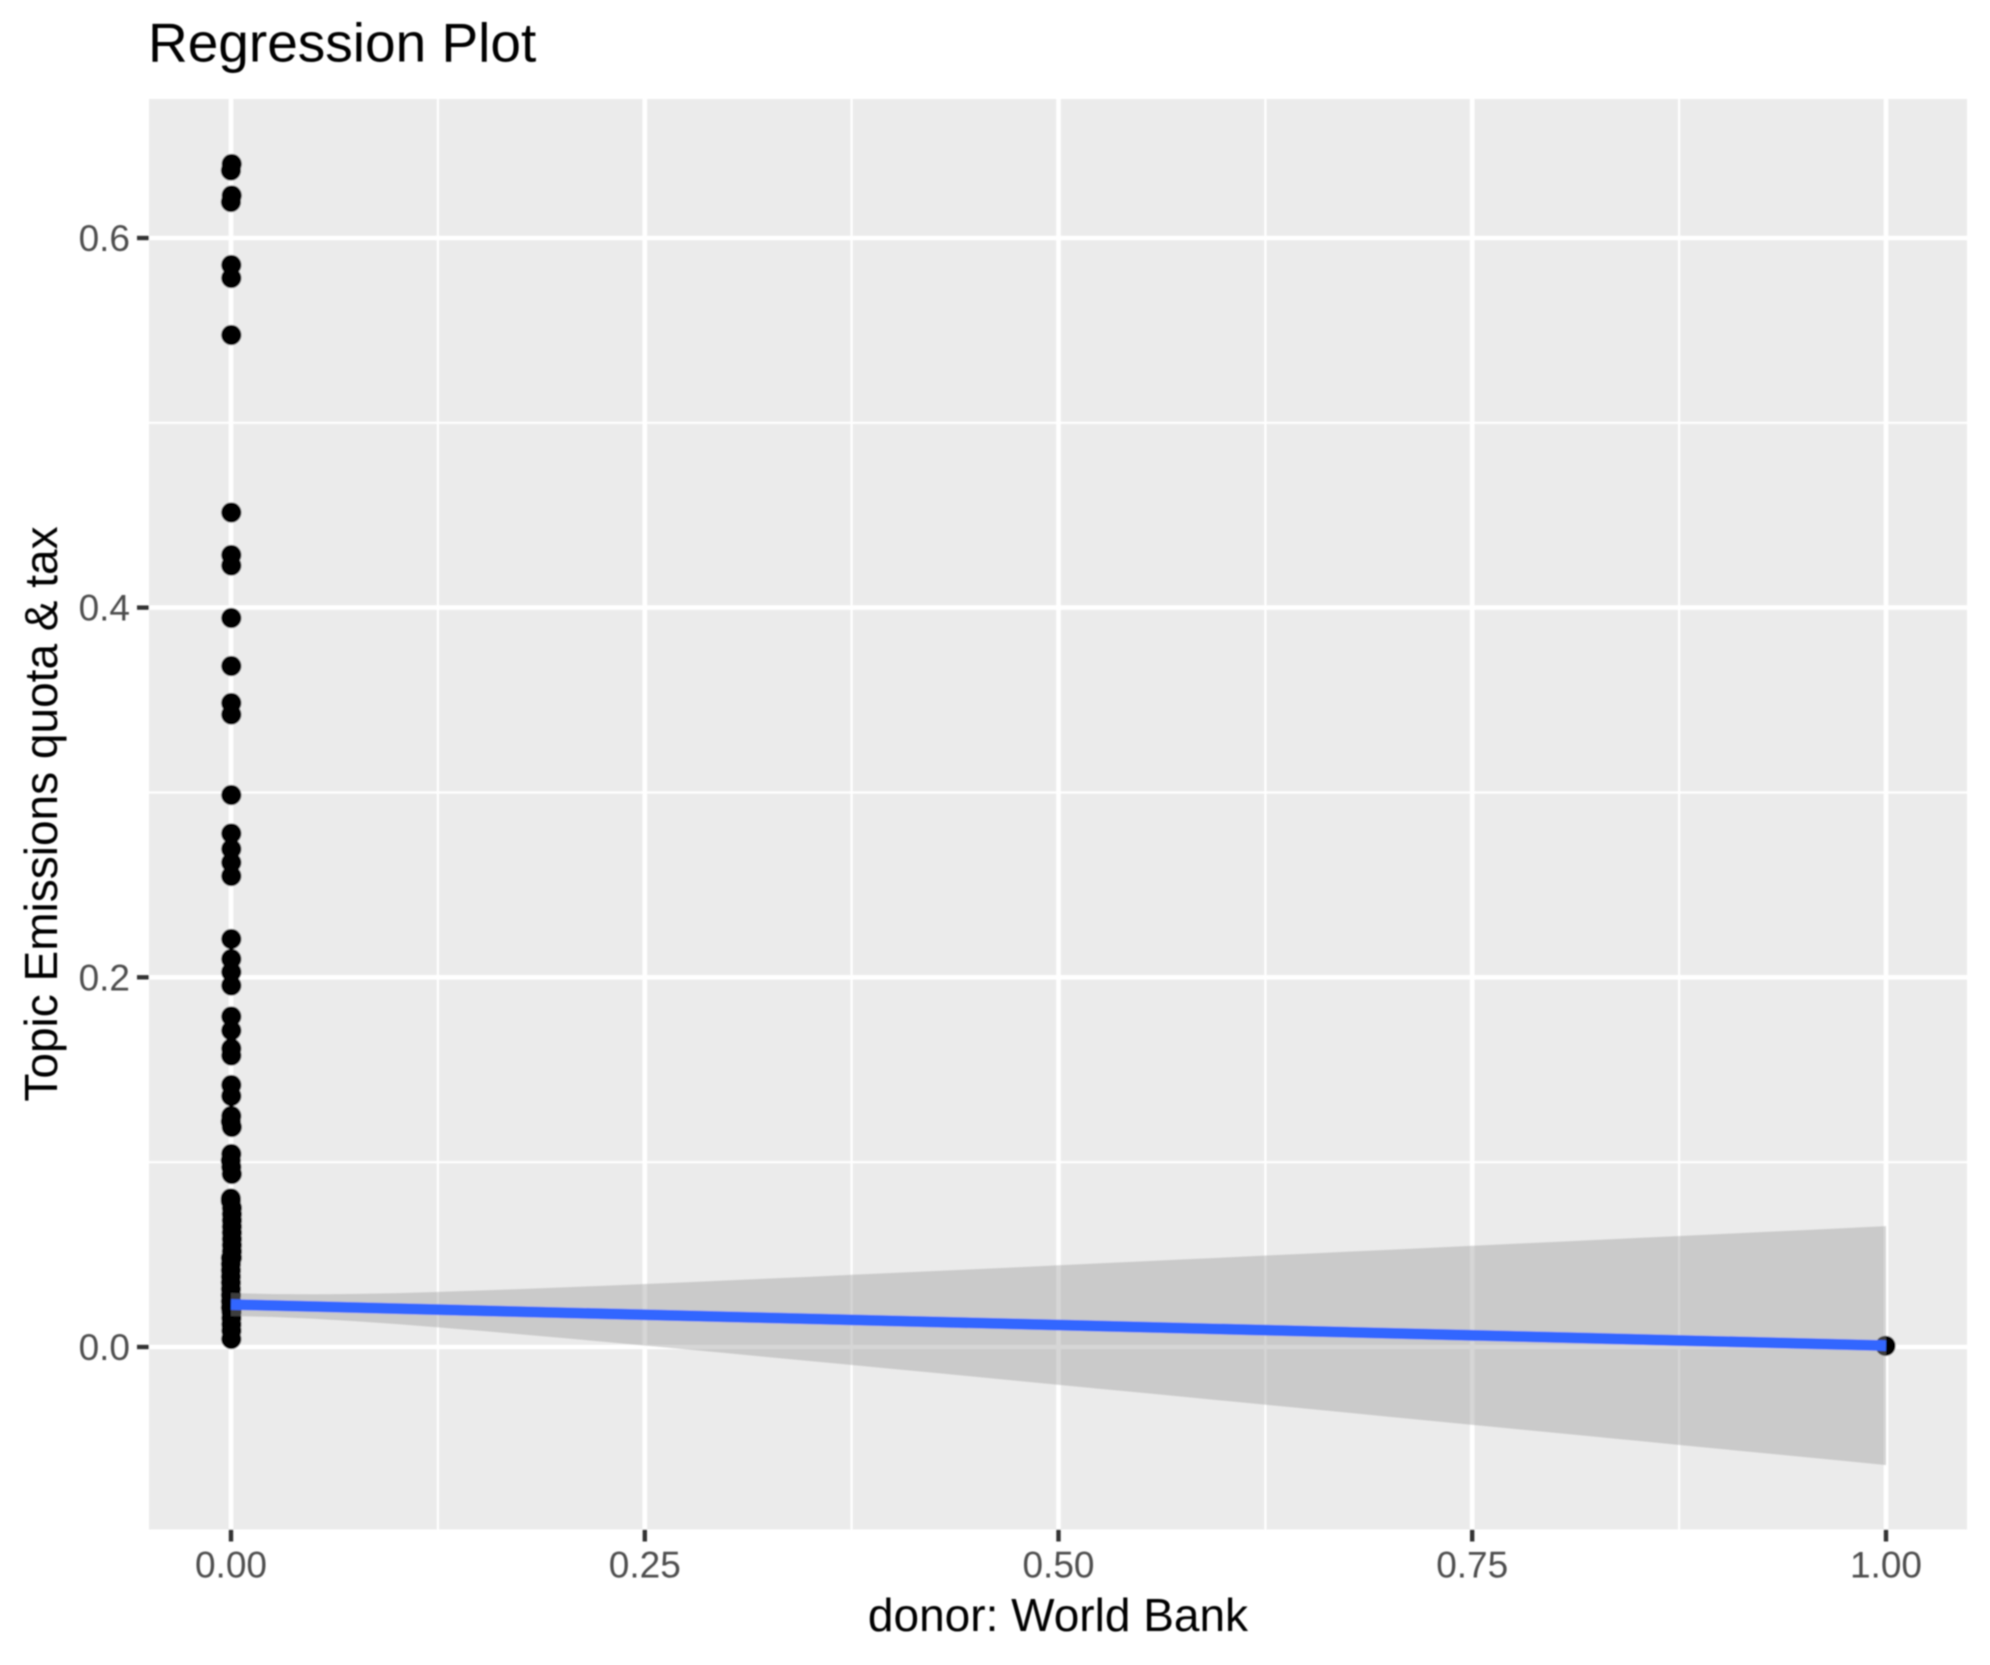  Describe the element at coordinates (104, 238) in the screenshot. I see `svg-text: 0.6` at that location.